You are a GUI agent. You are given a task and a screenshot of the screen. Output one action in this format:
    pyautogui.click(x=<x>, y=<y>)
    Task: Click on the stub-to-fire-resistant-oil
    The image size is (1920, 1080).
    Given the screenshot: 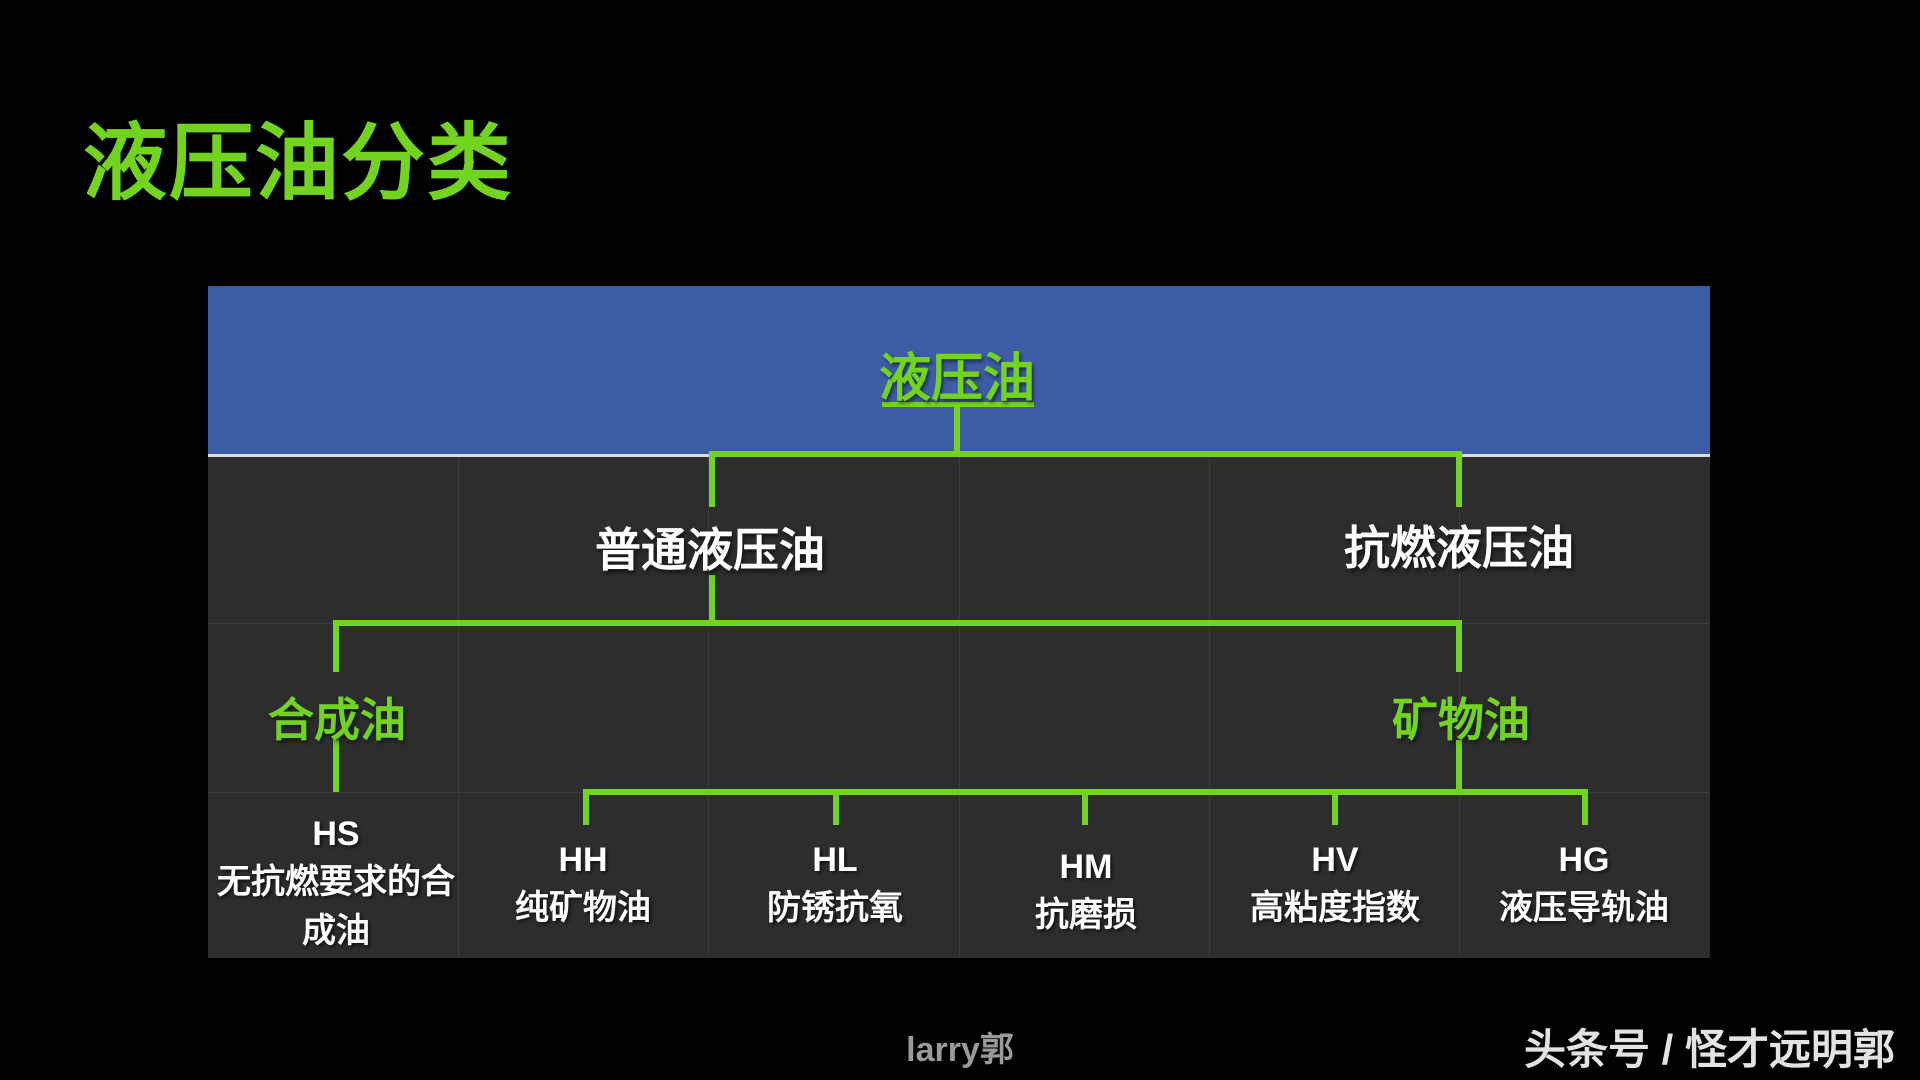 What is the action you would take?
    pyautogui.click(x=1459, y=479)
    